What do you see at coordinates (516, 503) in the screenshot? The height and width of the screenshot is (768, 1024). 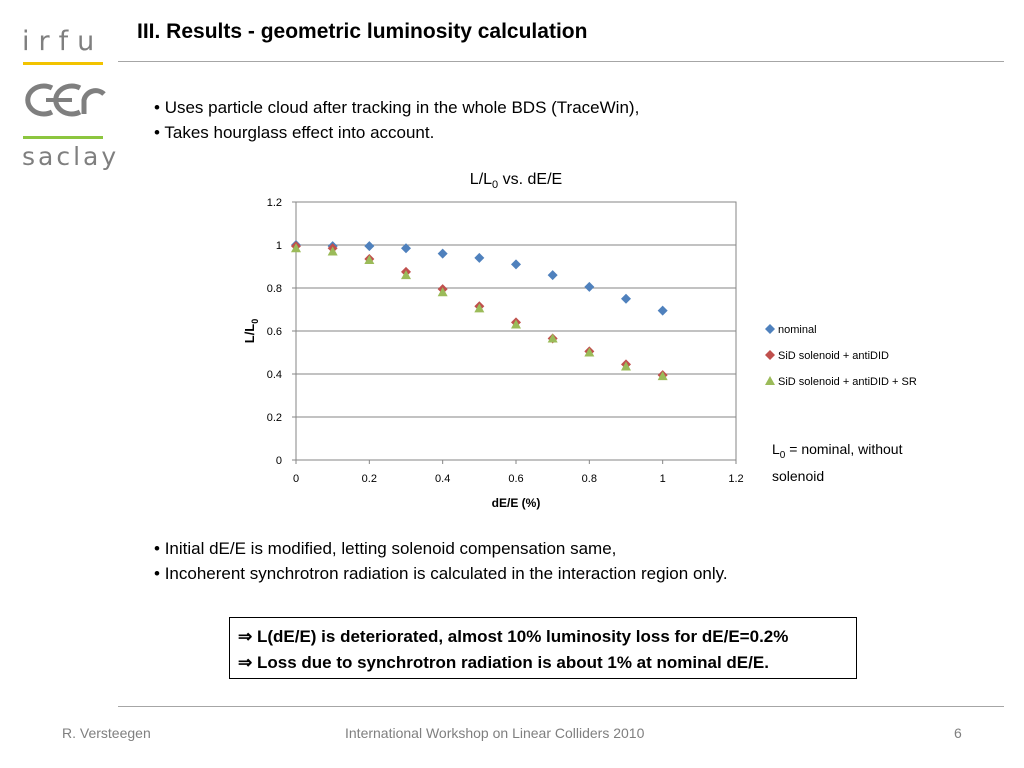 I see `x-axis-label: dE/E (%)` at bounding box center [516, 503].